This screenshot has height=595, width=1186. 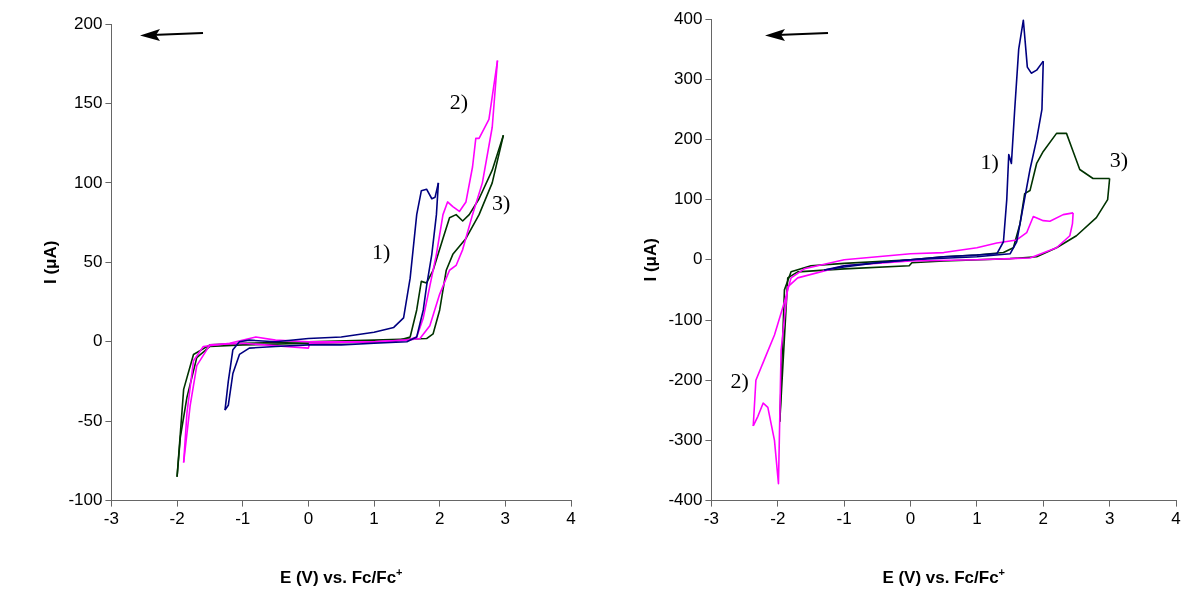 I want to click on y-tick-label: 150, so click(x=88, y=103).